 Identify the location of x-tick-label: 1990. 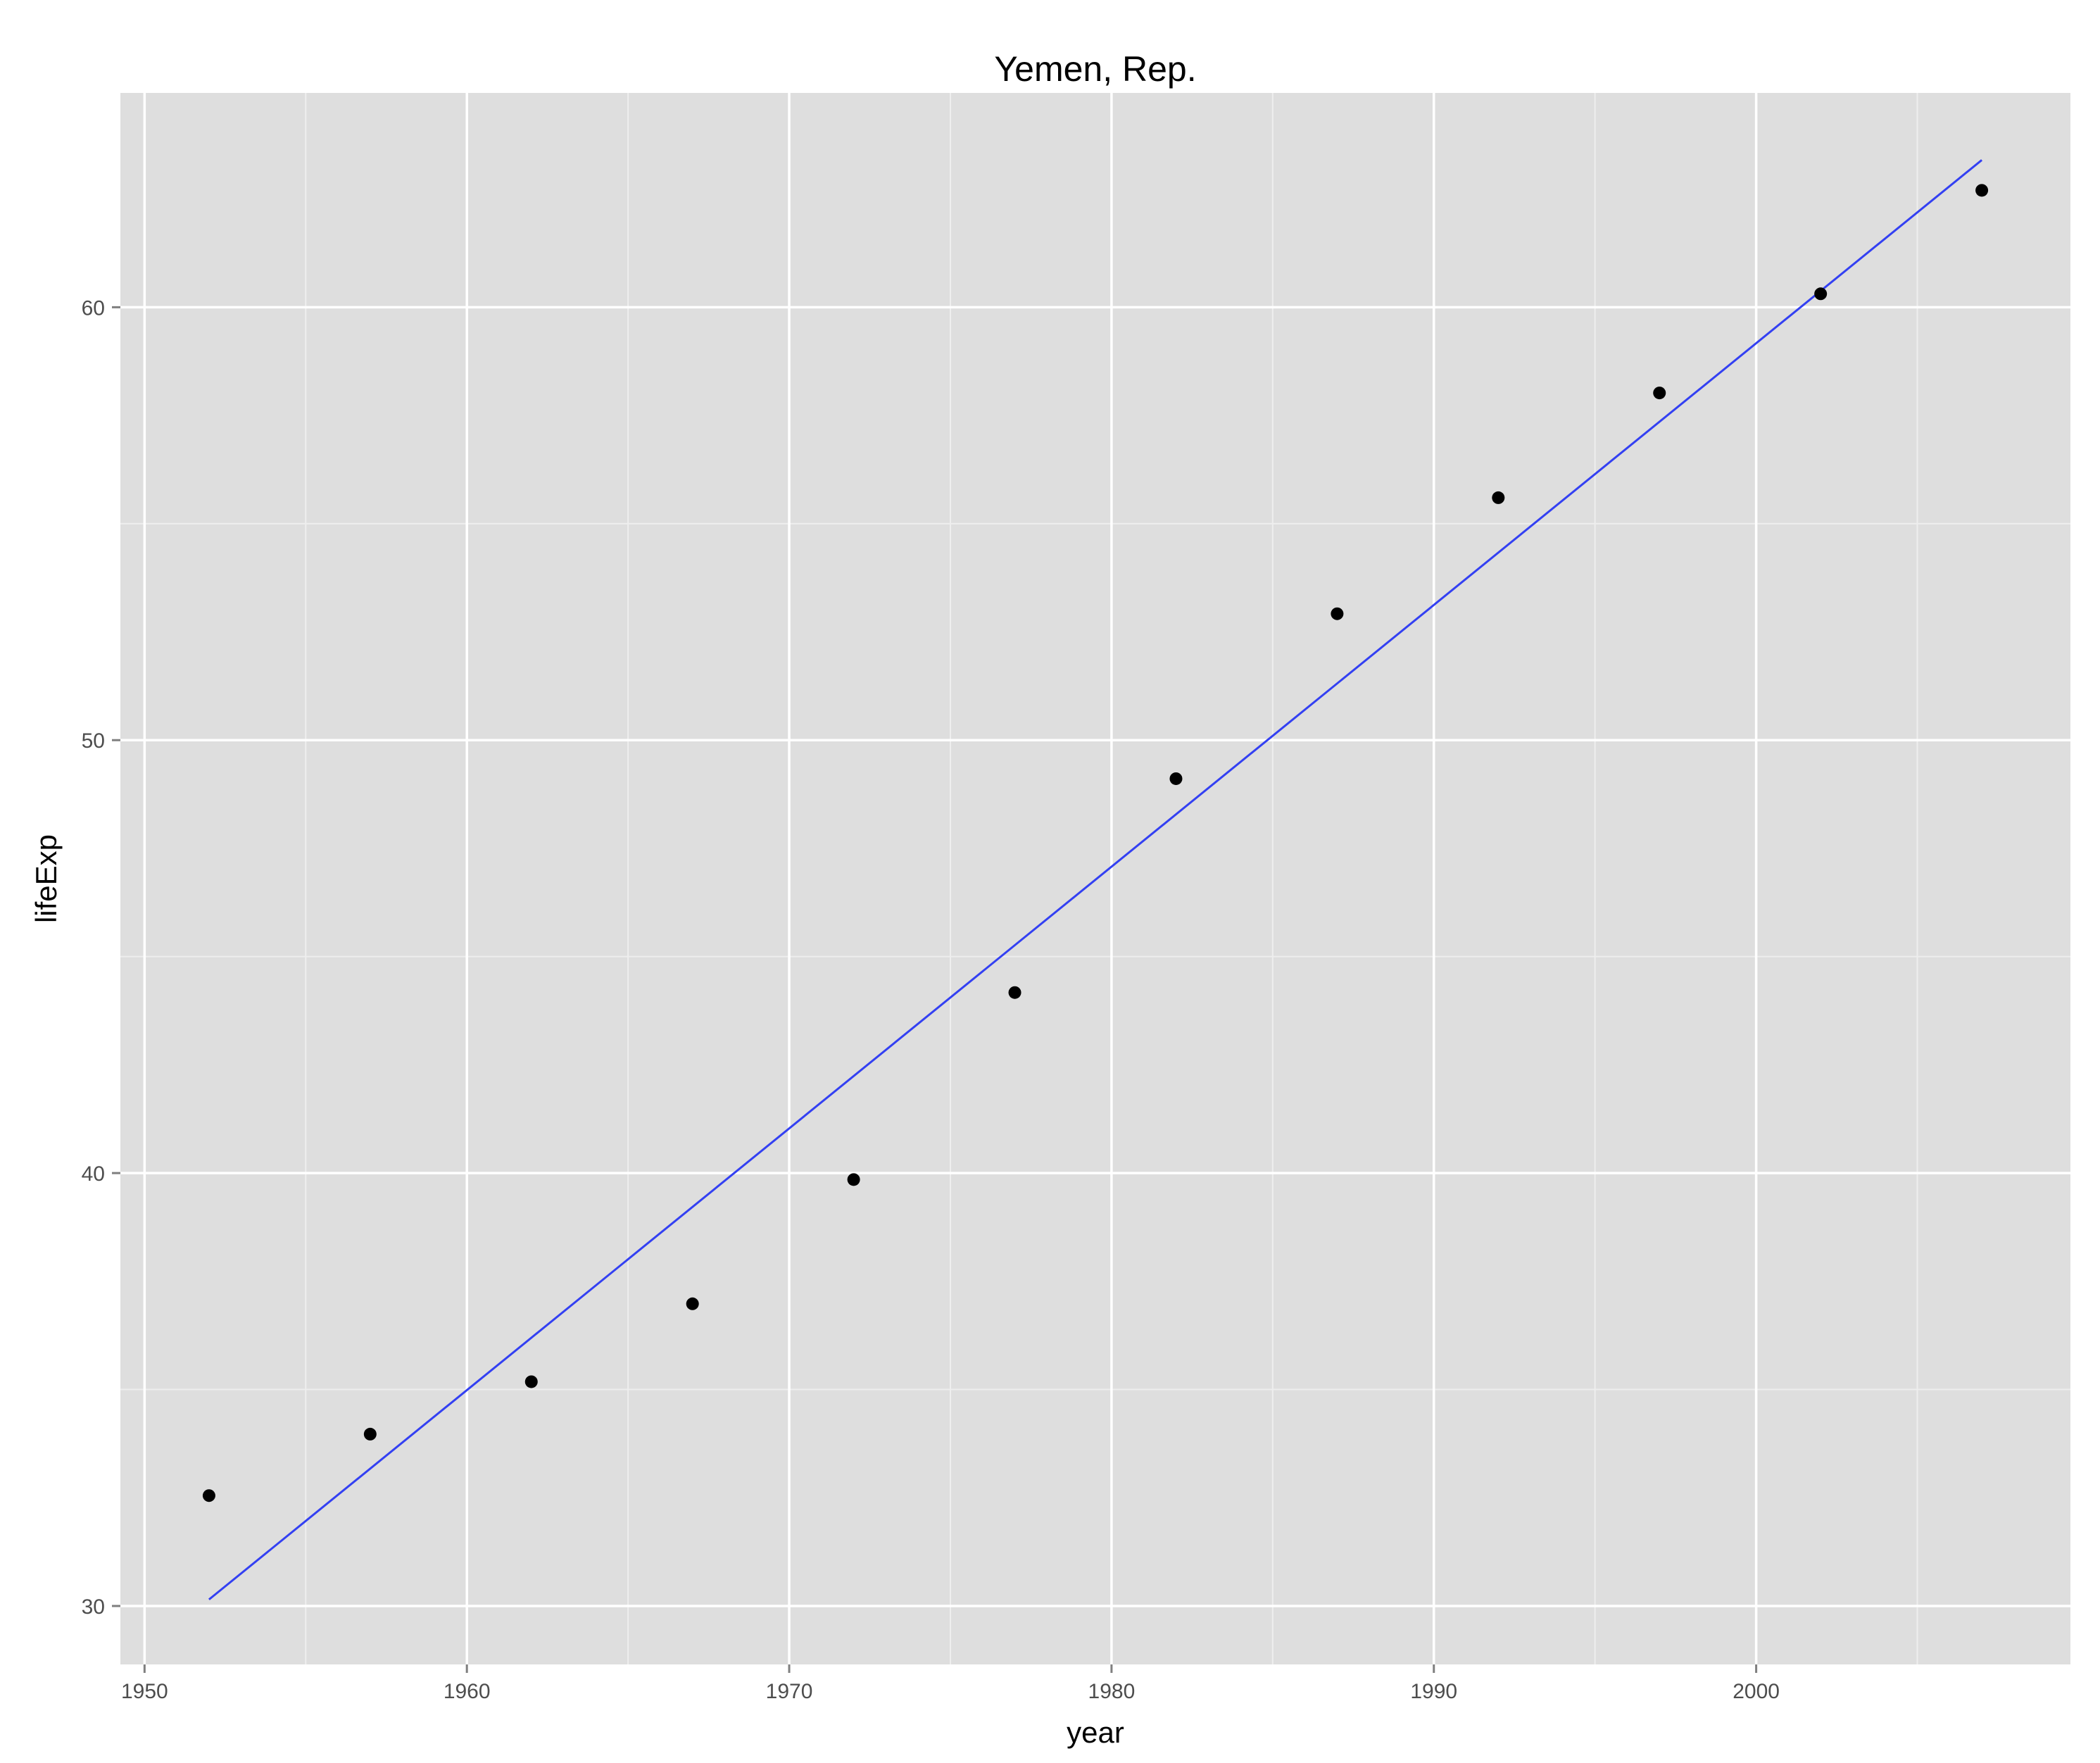
(1433, 1691).